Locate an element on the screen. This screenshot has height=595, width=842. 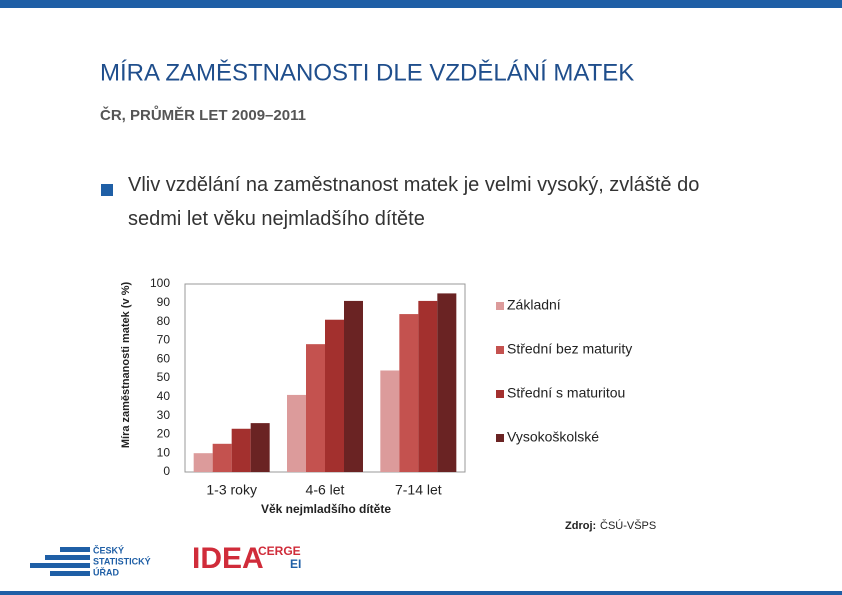
logo-text: ČESKÝ is located at coordinates (108, 549).